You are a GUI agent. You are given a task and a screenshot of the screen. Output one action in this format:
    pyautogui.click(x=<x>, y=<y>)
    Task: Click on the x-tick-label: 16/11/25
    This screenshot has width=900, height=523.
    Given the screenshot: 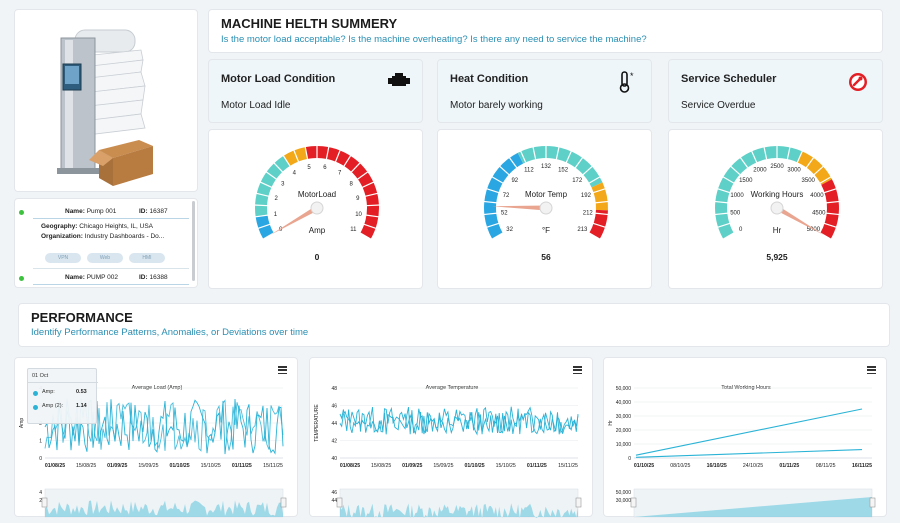 What is the action you would take?
    pyautogui.click(x=862, y=466)
    